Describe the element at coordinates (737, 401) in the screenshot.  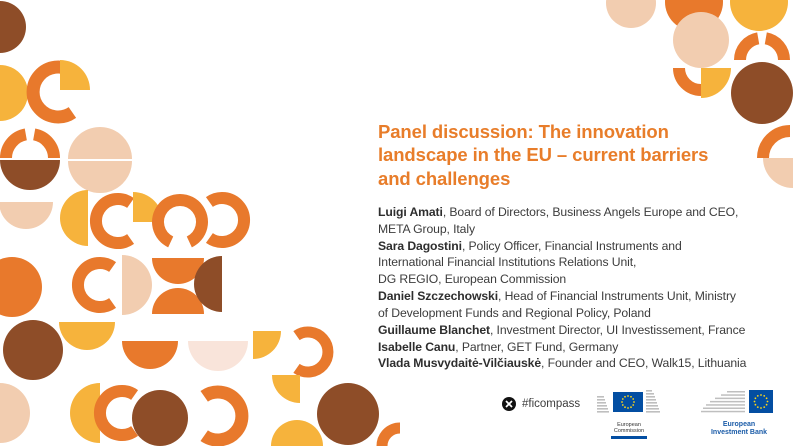
I see `eib-flag-icon` at that location.